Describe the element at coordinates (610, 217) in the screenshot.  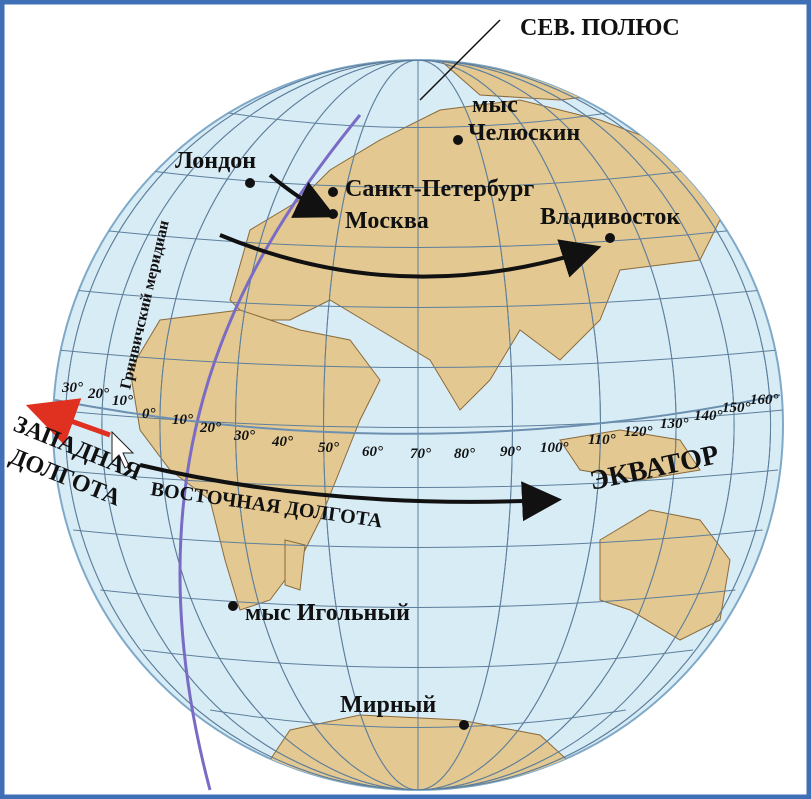
I see `label: Владивосток` at that location.